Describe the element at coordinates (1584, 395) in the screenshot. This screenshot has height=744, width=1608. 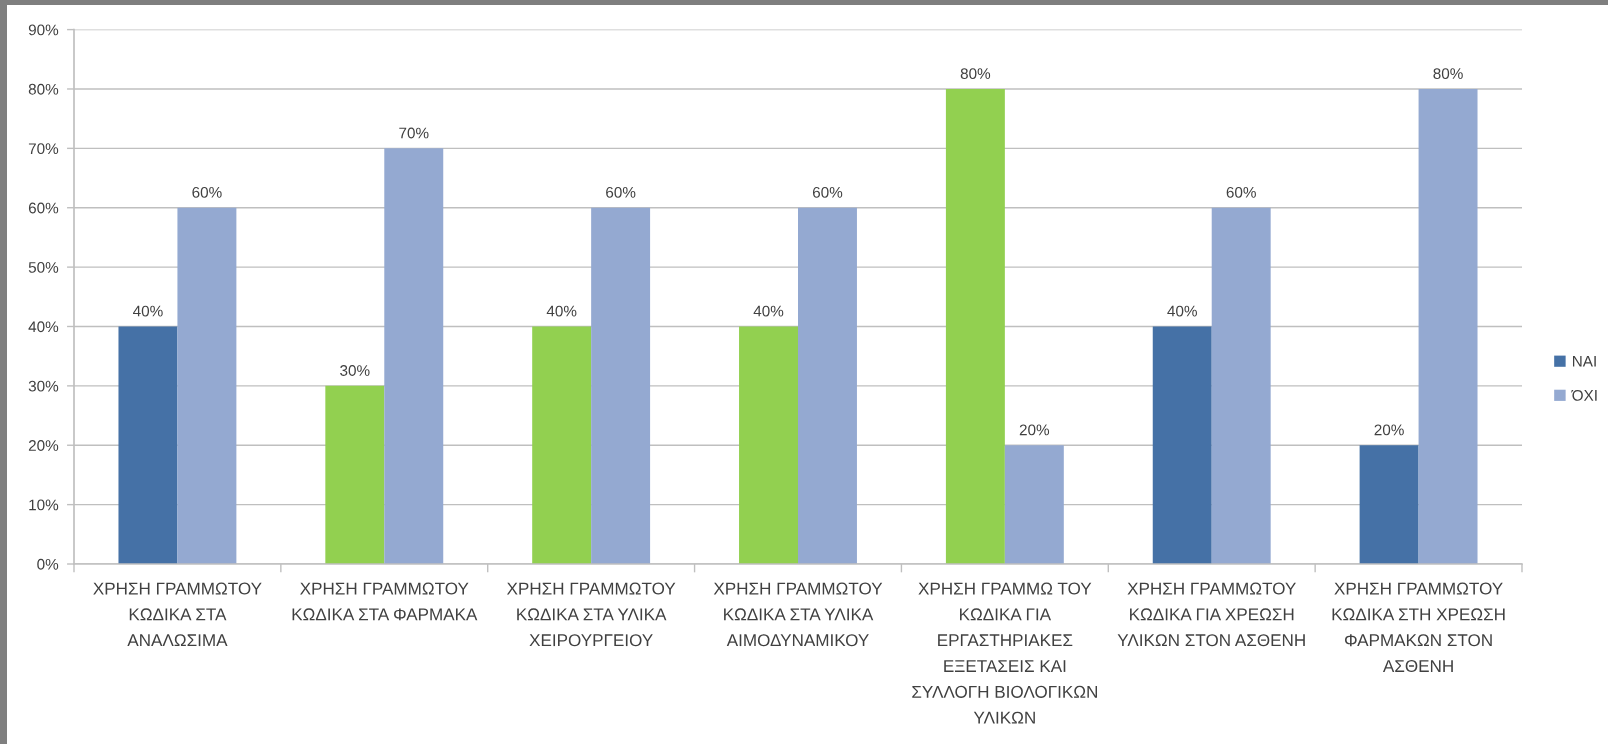
I see `legend-label: ΌΧΙ` at that location.